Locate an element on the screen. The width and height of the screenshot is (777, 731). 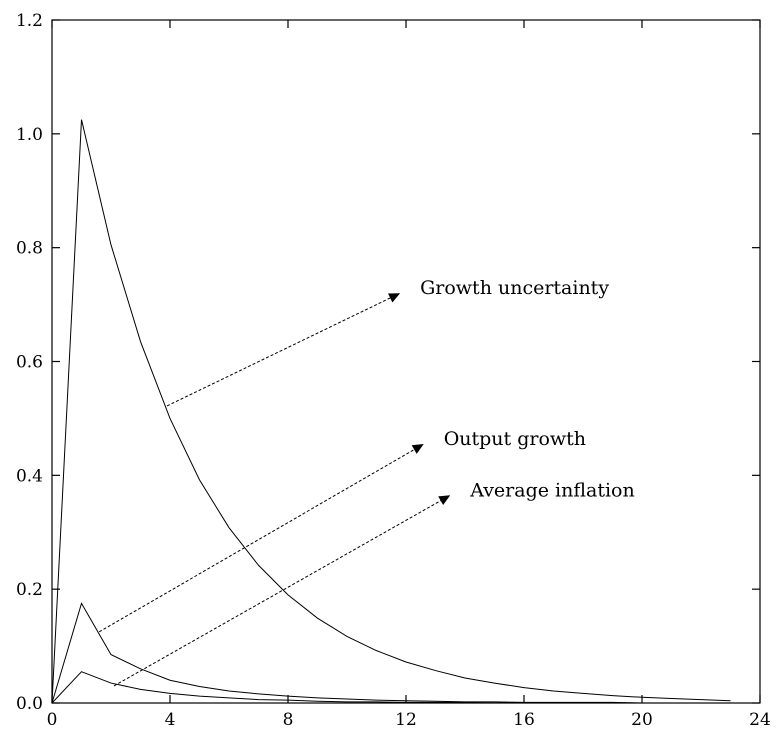
x-tick-label: 20 is located at coordinates (642, 720).